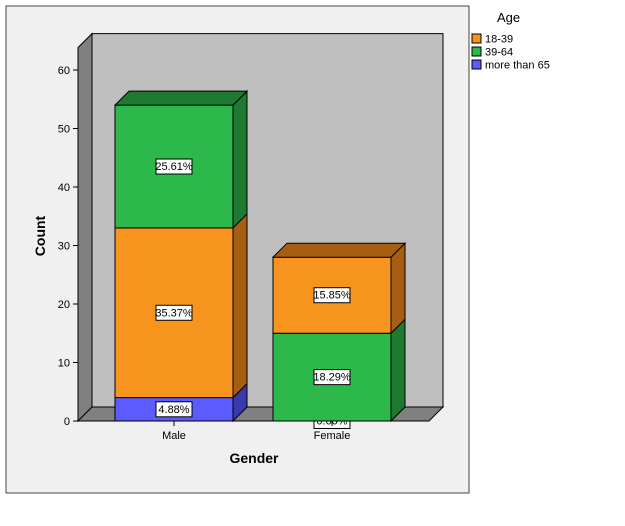 This screenshot has width=625, height=526. I want to click on y-tick-label-2: 20, so click(64, 305).